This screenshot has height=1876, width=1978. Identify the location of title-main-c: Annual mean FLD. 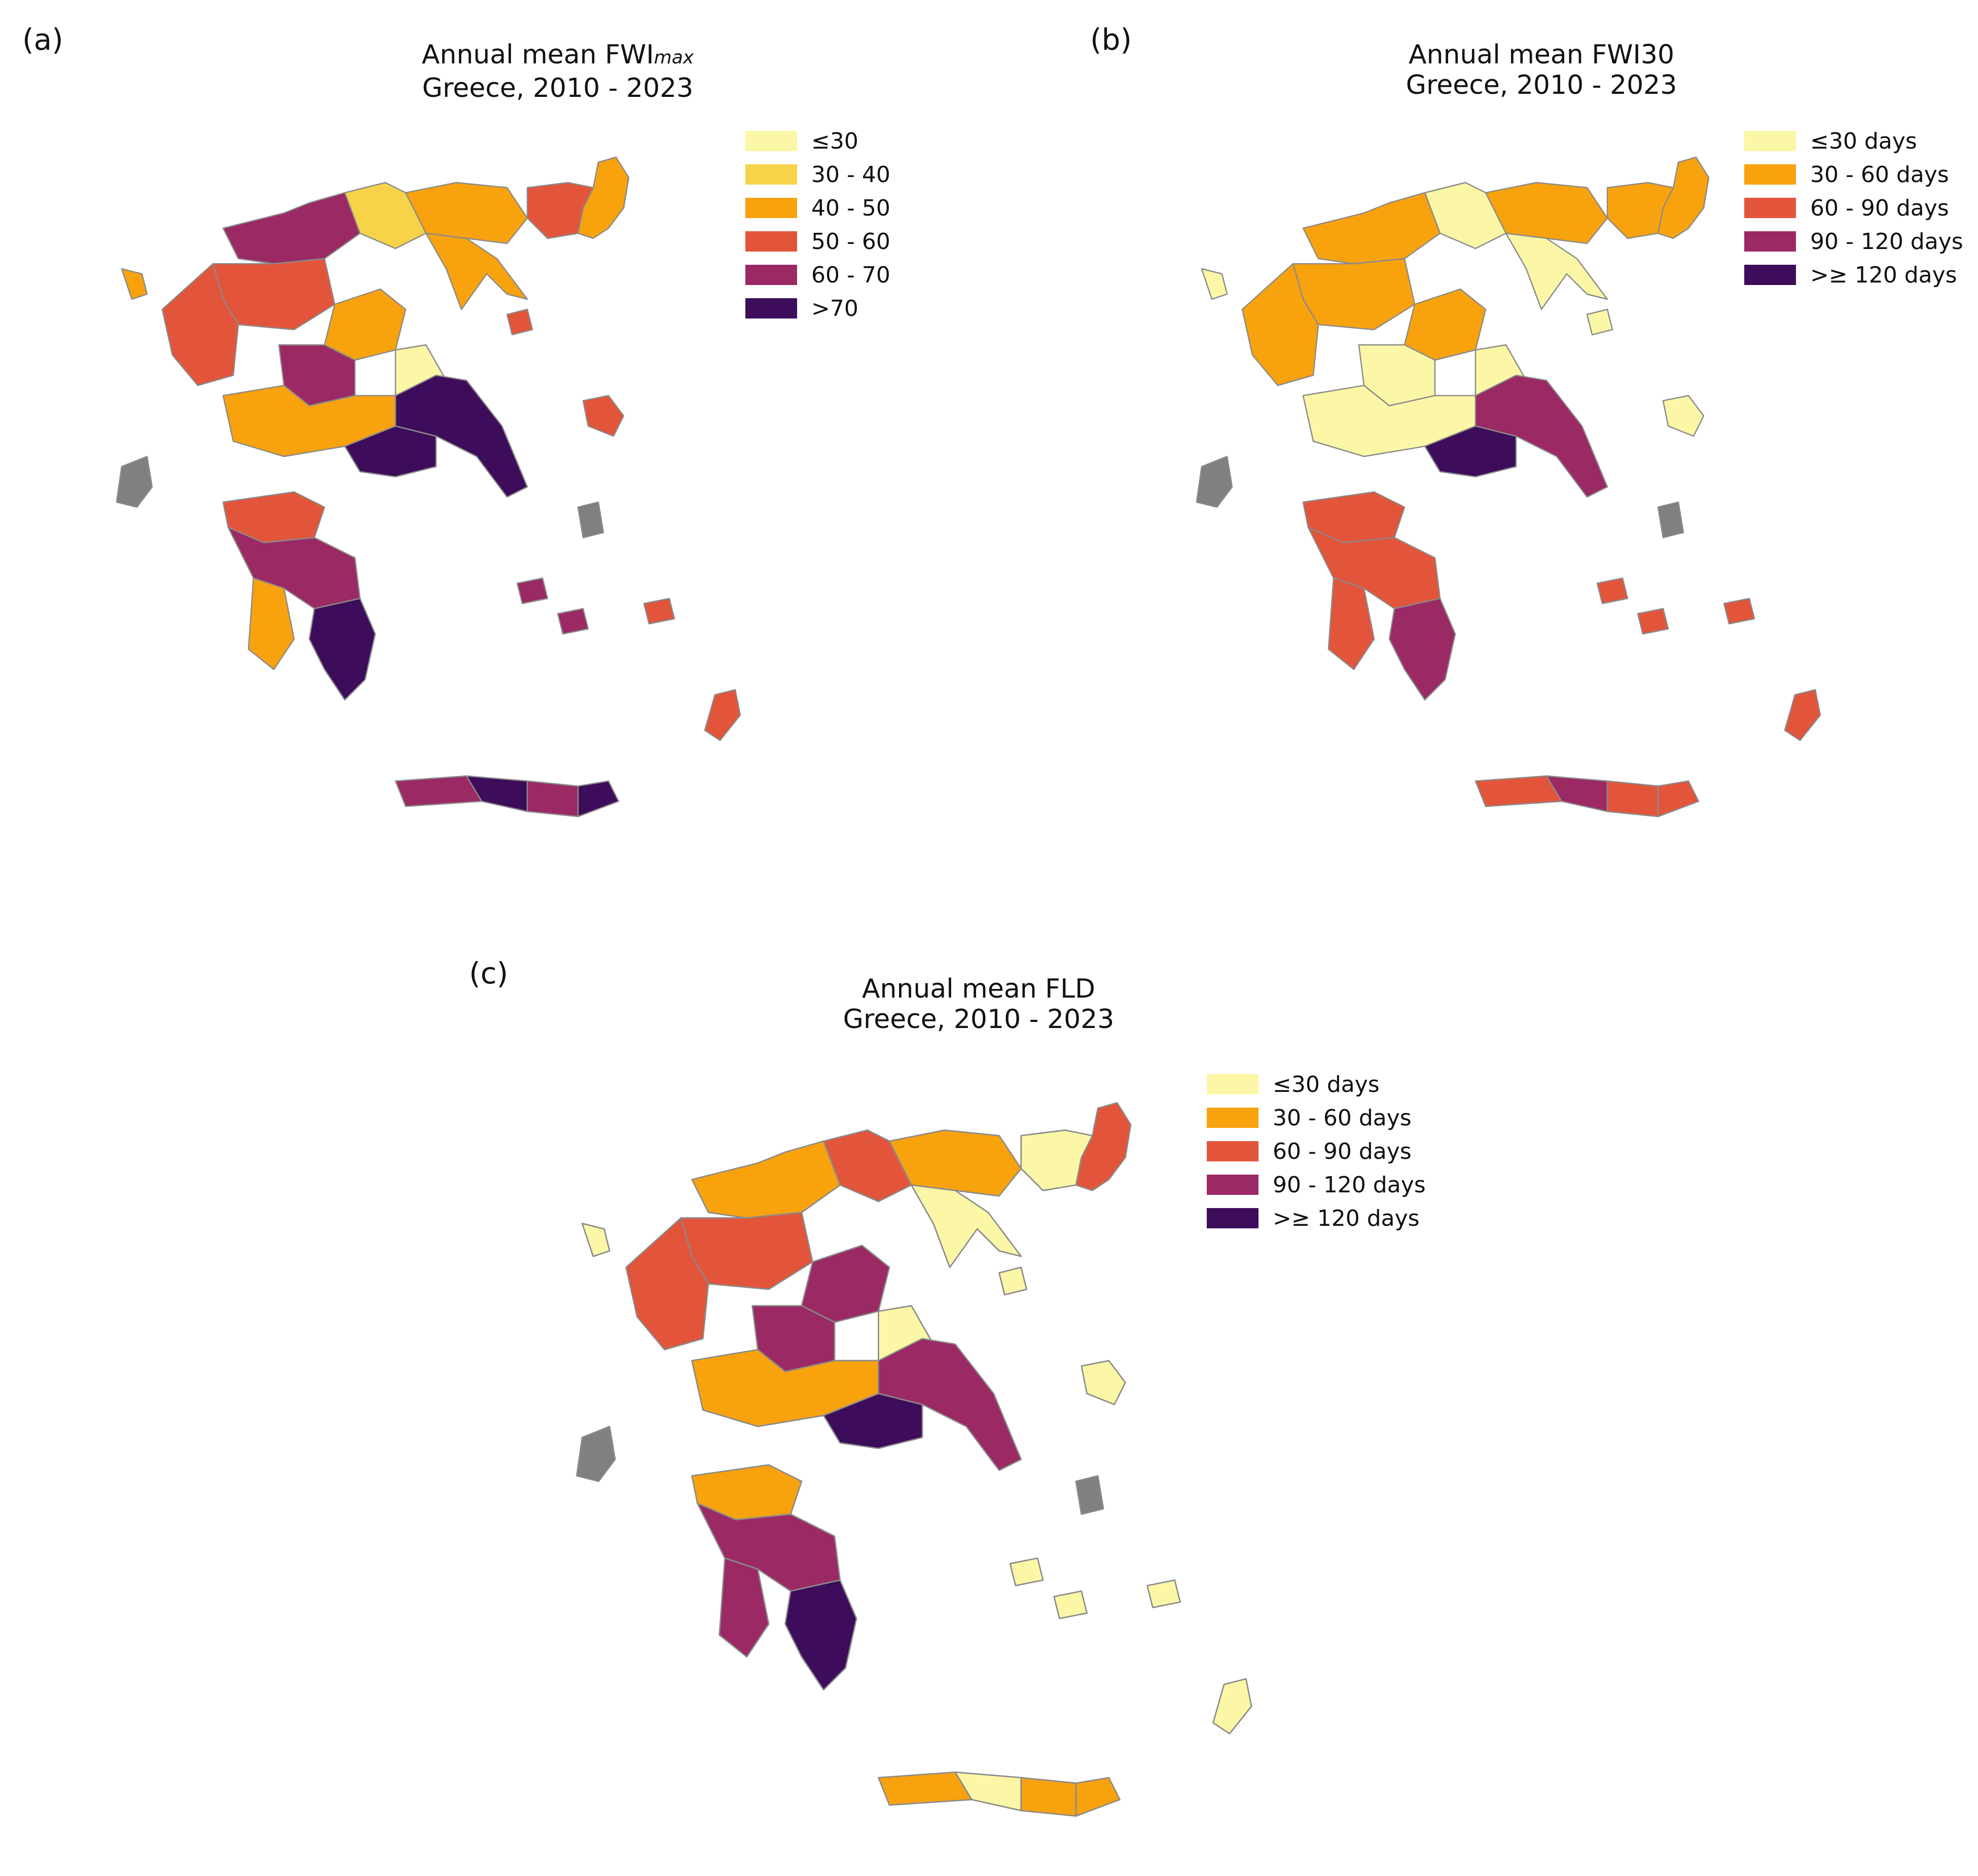
(978, 989).